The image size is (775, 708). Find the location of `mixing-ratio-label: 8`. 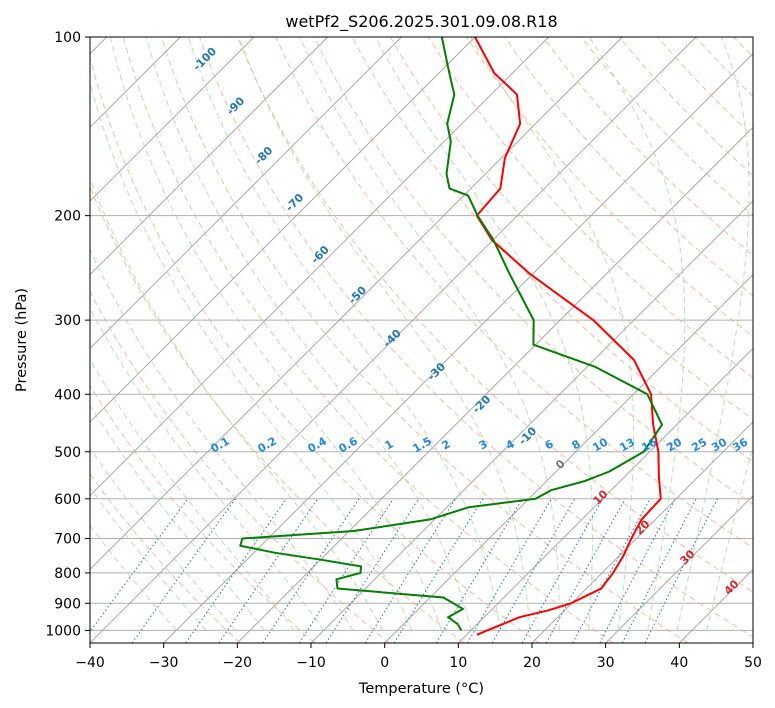

mixing-ratio-label: 8 is located at coordinates (576, 444).